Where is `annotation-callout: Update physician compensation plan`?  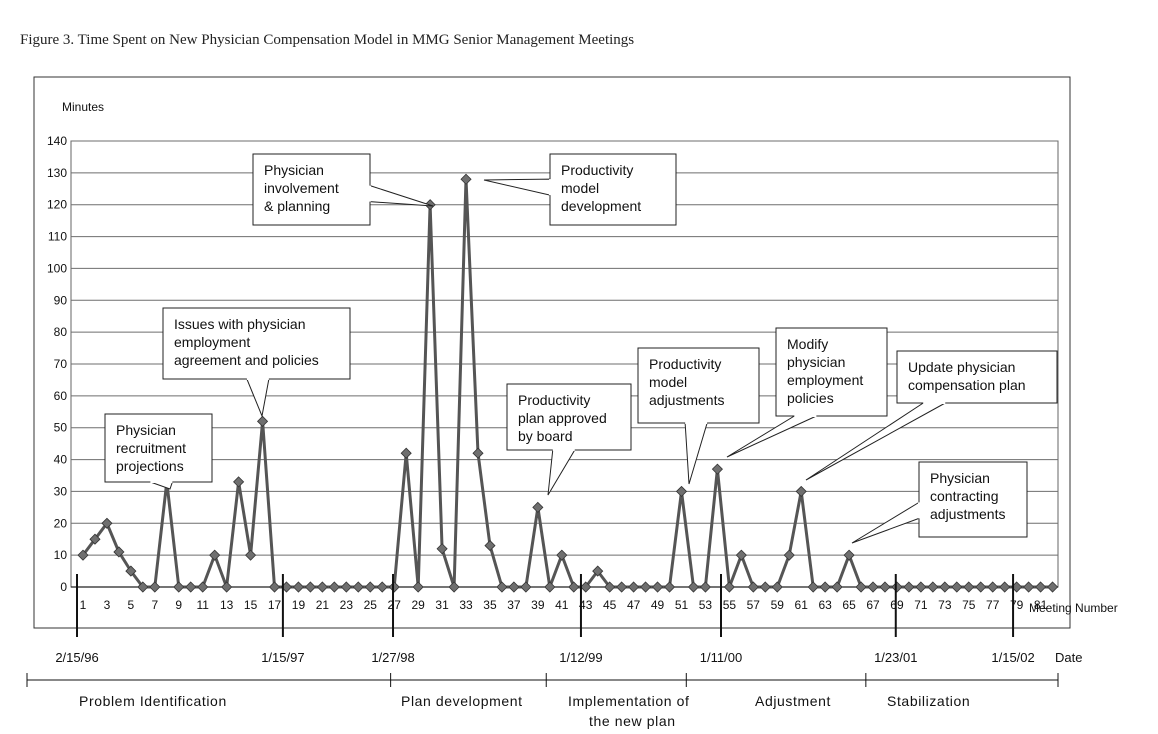 annotation-callout: Update physician compensation plan is located at coordinates (931, 415).